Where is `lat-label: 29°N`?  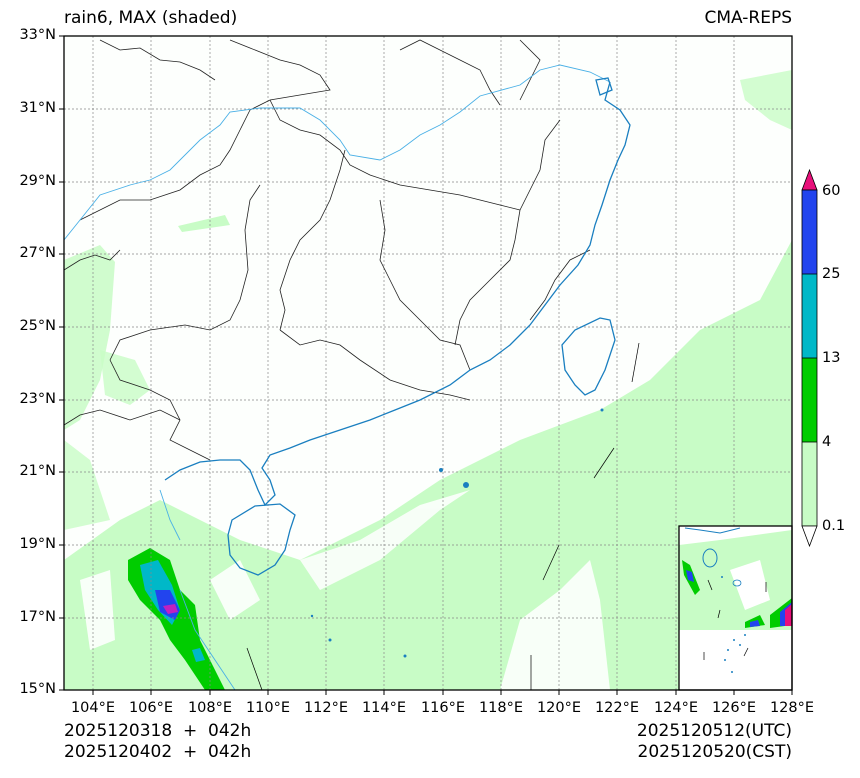 lat-label: 29°N is located at coordinates (37, 181).